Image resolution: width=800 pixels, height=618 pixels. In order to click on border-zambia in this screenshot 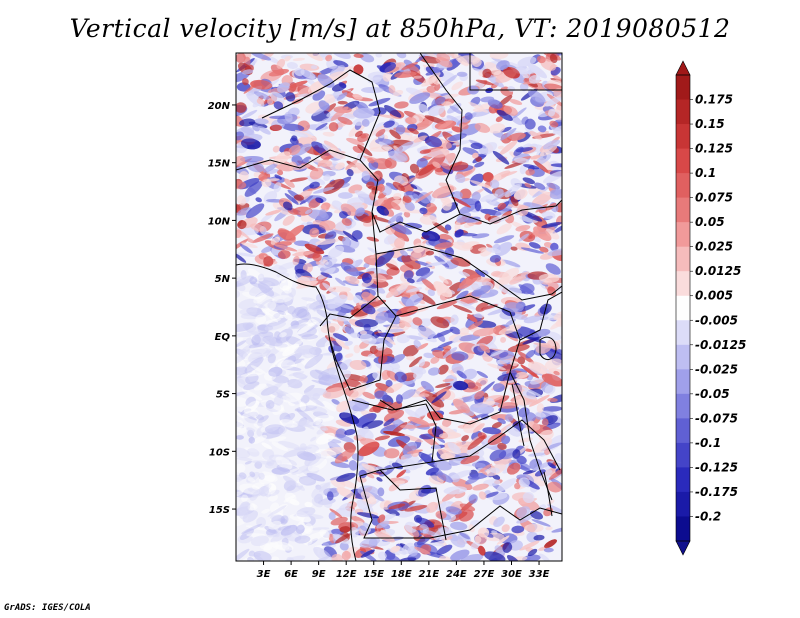, I will do `click(496, 445)`.